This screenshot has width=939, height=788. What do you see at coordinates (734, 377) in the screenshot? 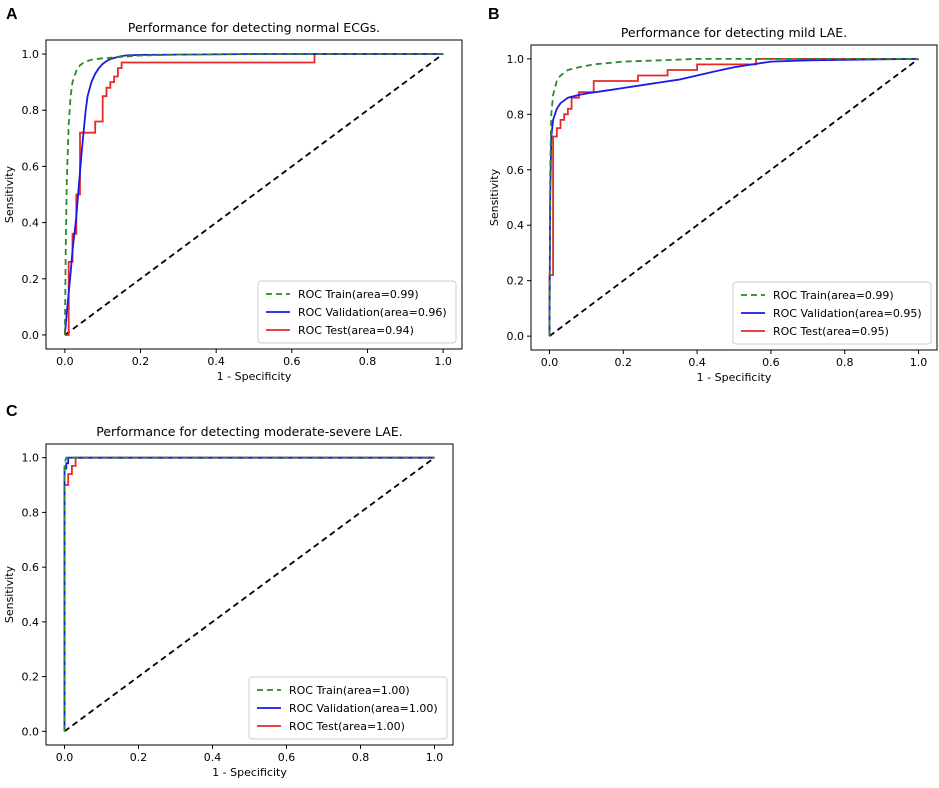
I see `chart-b-x-axis-label: 1 - Specificity` at bounding box center [734, 377].